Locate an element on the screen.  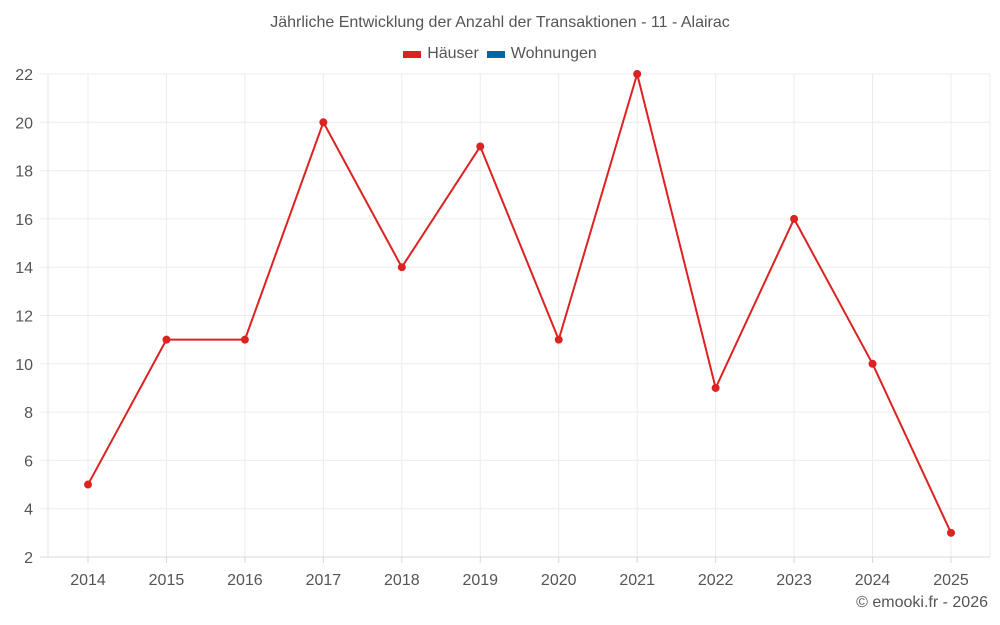
y-tick-label: 10 is located at coordinates (24, 365).